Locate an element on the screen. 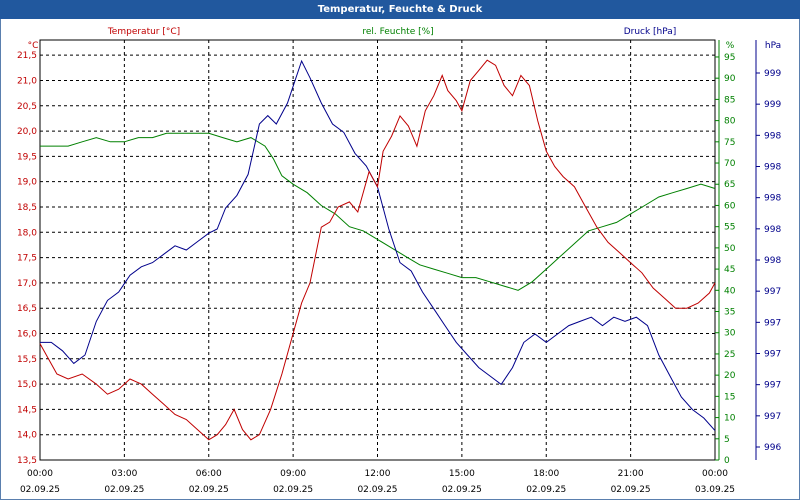 This screenshot has width=800, height=500. humidity-tick-label: 40 is located at coordinates (730, 291).